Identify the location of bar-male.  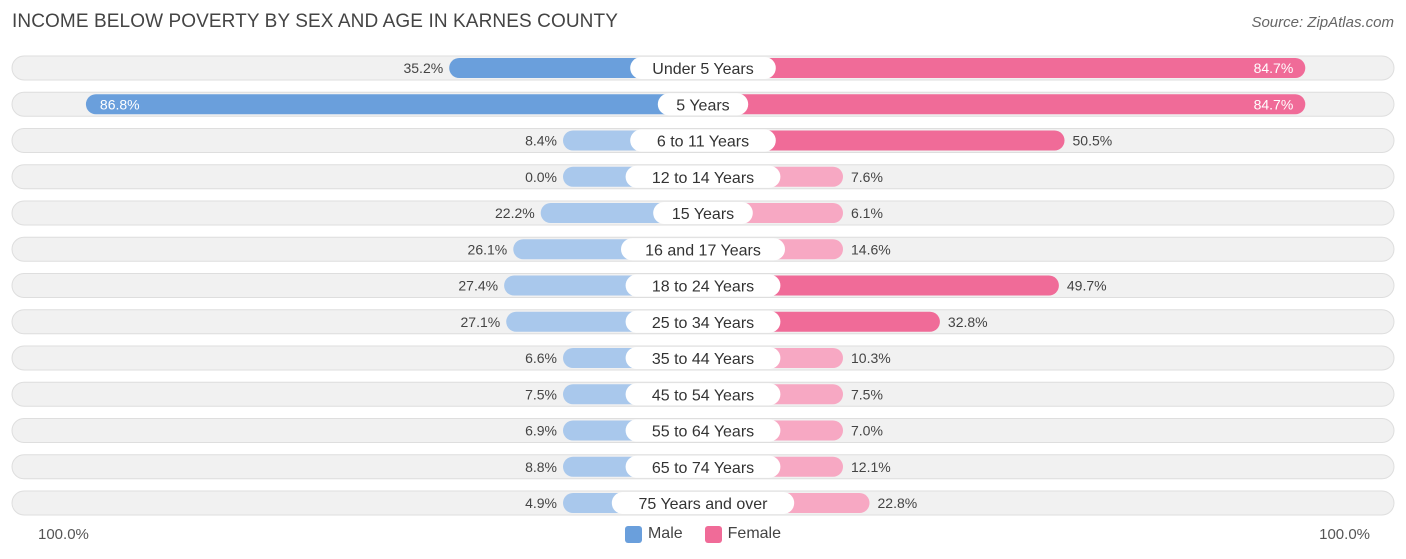
(394, 104).